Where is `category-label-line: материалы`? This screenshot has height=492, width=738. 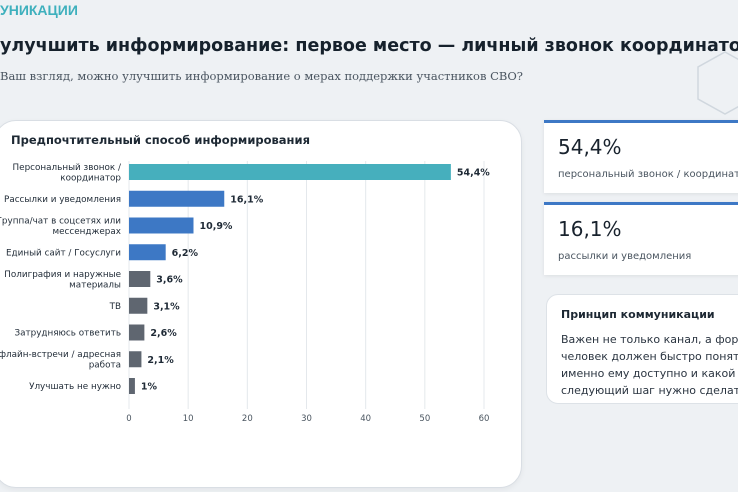
category-label-line: материалы is located at coordinates (95, 285).